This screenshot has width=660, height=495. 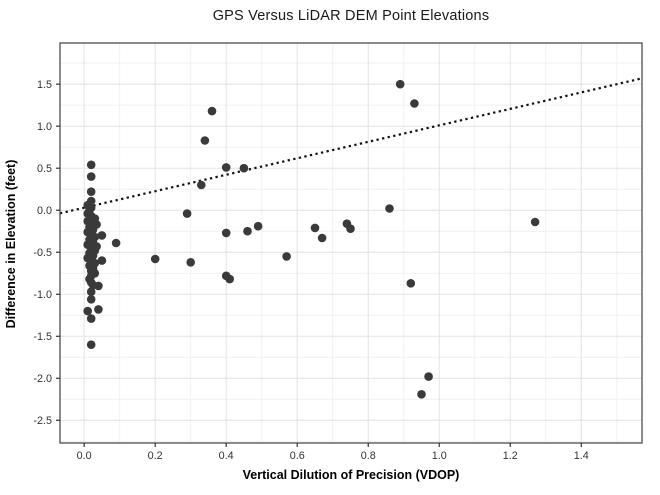 What do you see at coordinates (42, 295) in the screenshot?
I see `y-tick-label: -1.0` at bounding box center [42, 295].